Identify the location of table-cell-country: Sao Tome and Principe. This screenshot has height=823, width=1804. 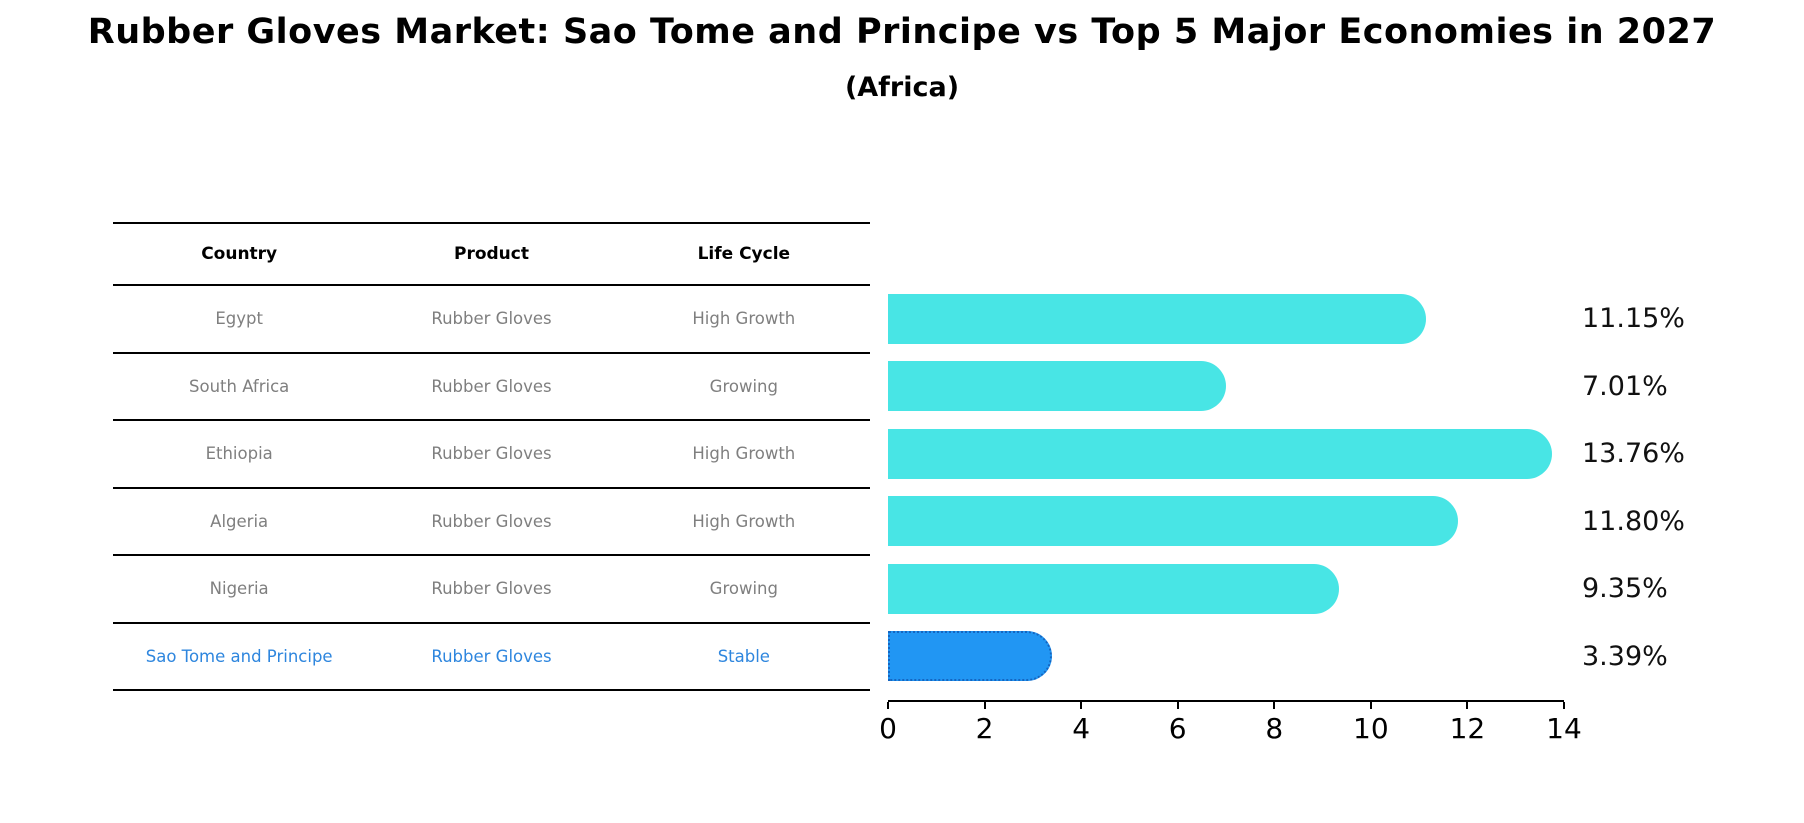
(239, 656).